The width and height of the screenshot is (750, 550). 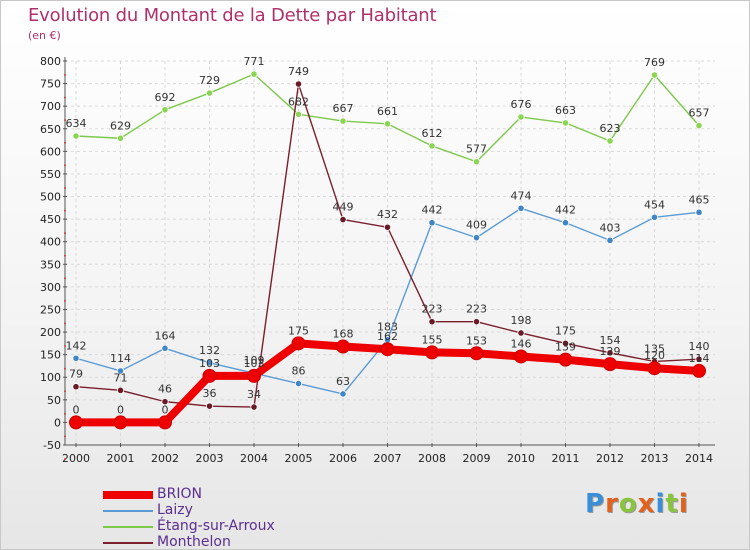 I want to click on data-label-brion: 129, so click(x=610, y=351).